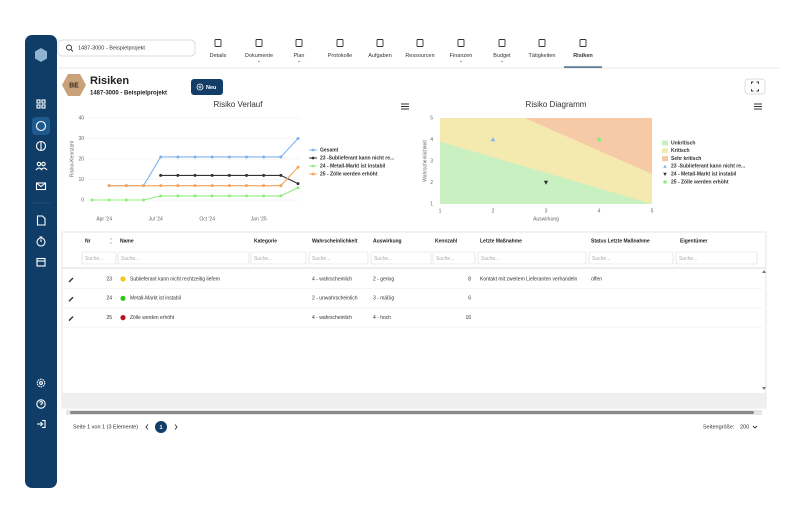 This screenshot has width=800, height=526. What do you see at coordinates (298, 56) in the screenshot?
I see `nav-tab: Plan` at bounding box center [298, 56].